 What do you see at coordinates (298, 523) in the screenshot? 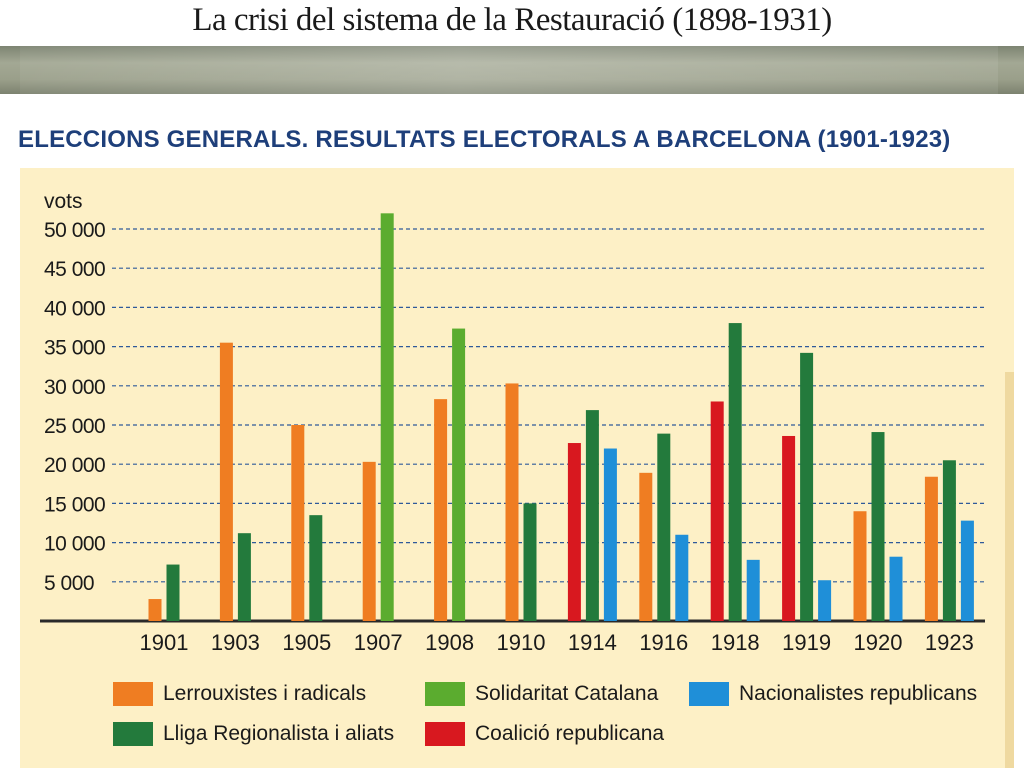
I see `bar-1905-lerrouxistes-i-radicals` at bounding box center [298, 523].